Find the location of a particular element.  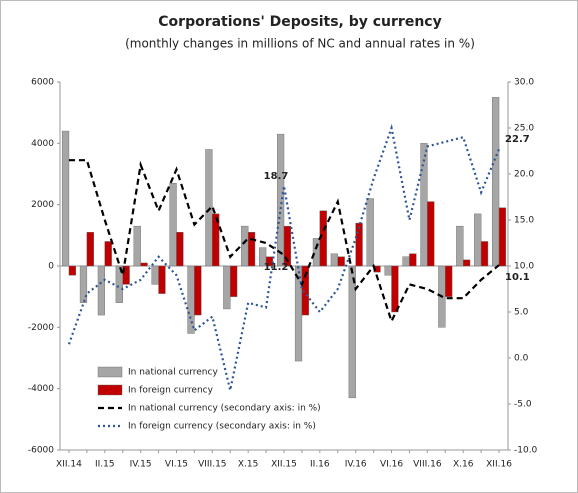

x-tick-label: VI.16 is located at coordinates (391, 465).